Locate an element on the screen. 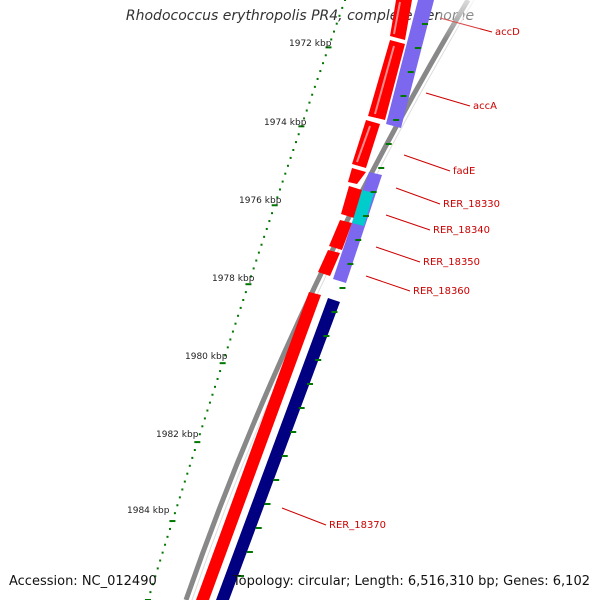  gene-label-fade: fadE is located at coordinates (464, 171).